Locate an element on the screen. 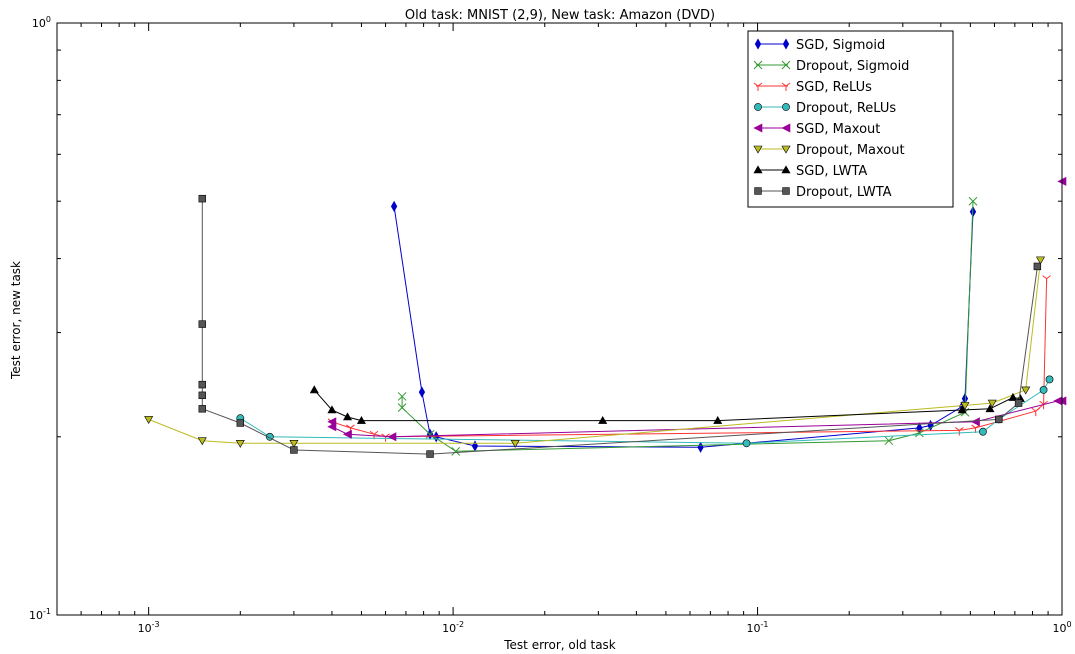 The image size is (1075, 654). legend-label: SGD, LWTA is located at coordinates (831, 171).